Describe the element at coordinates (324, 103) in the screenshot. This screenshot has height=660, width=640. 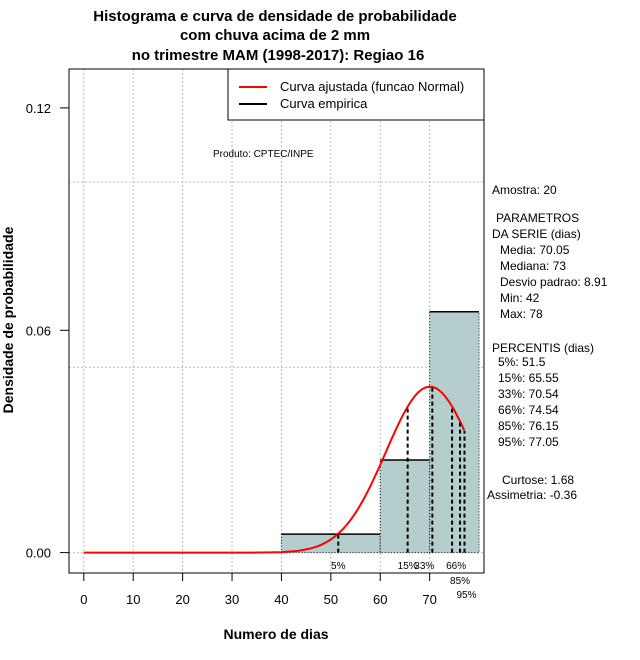
I see `legend-label-empirical: Curva empirica` at that location.